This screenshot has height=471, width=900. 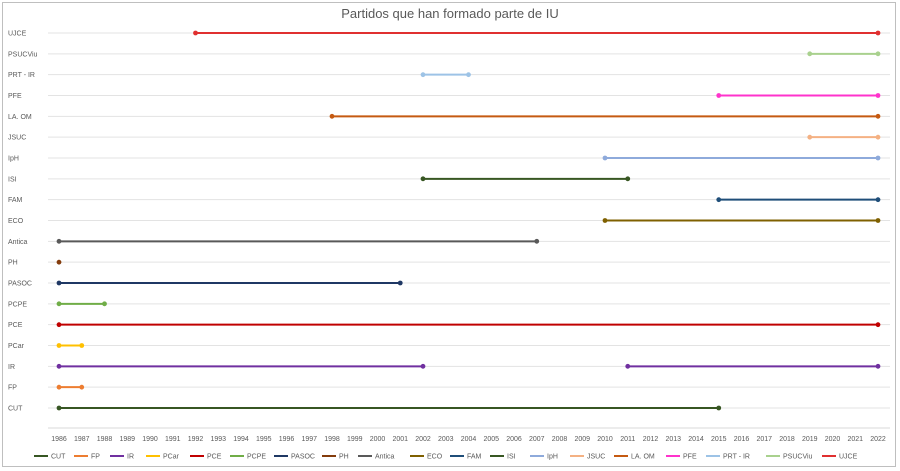 I want to click on category-label-antica: Antica, so click(x=18, y=242).